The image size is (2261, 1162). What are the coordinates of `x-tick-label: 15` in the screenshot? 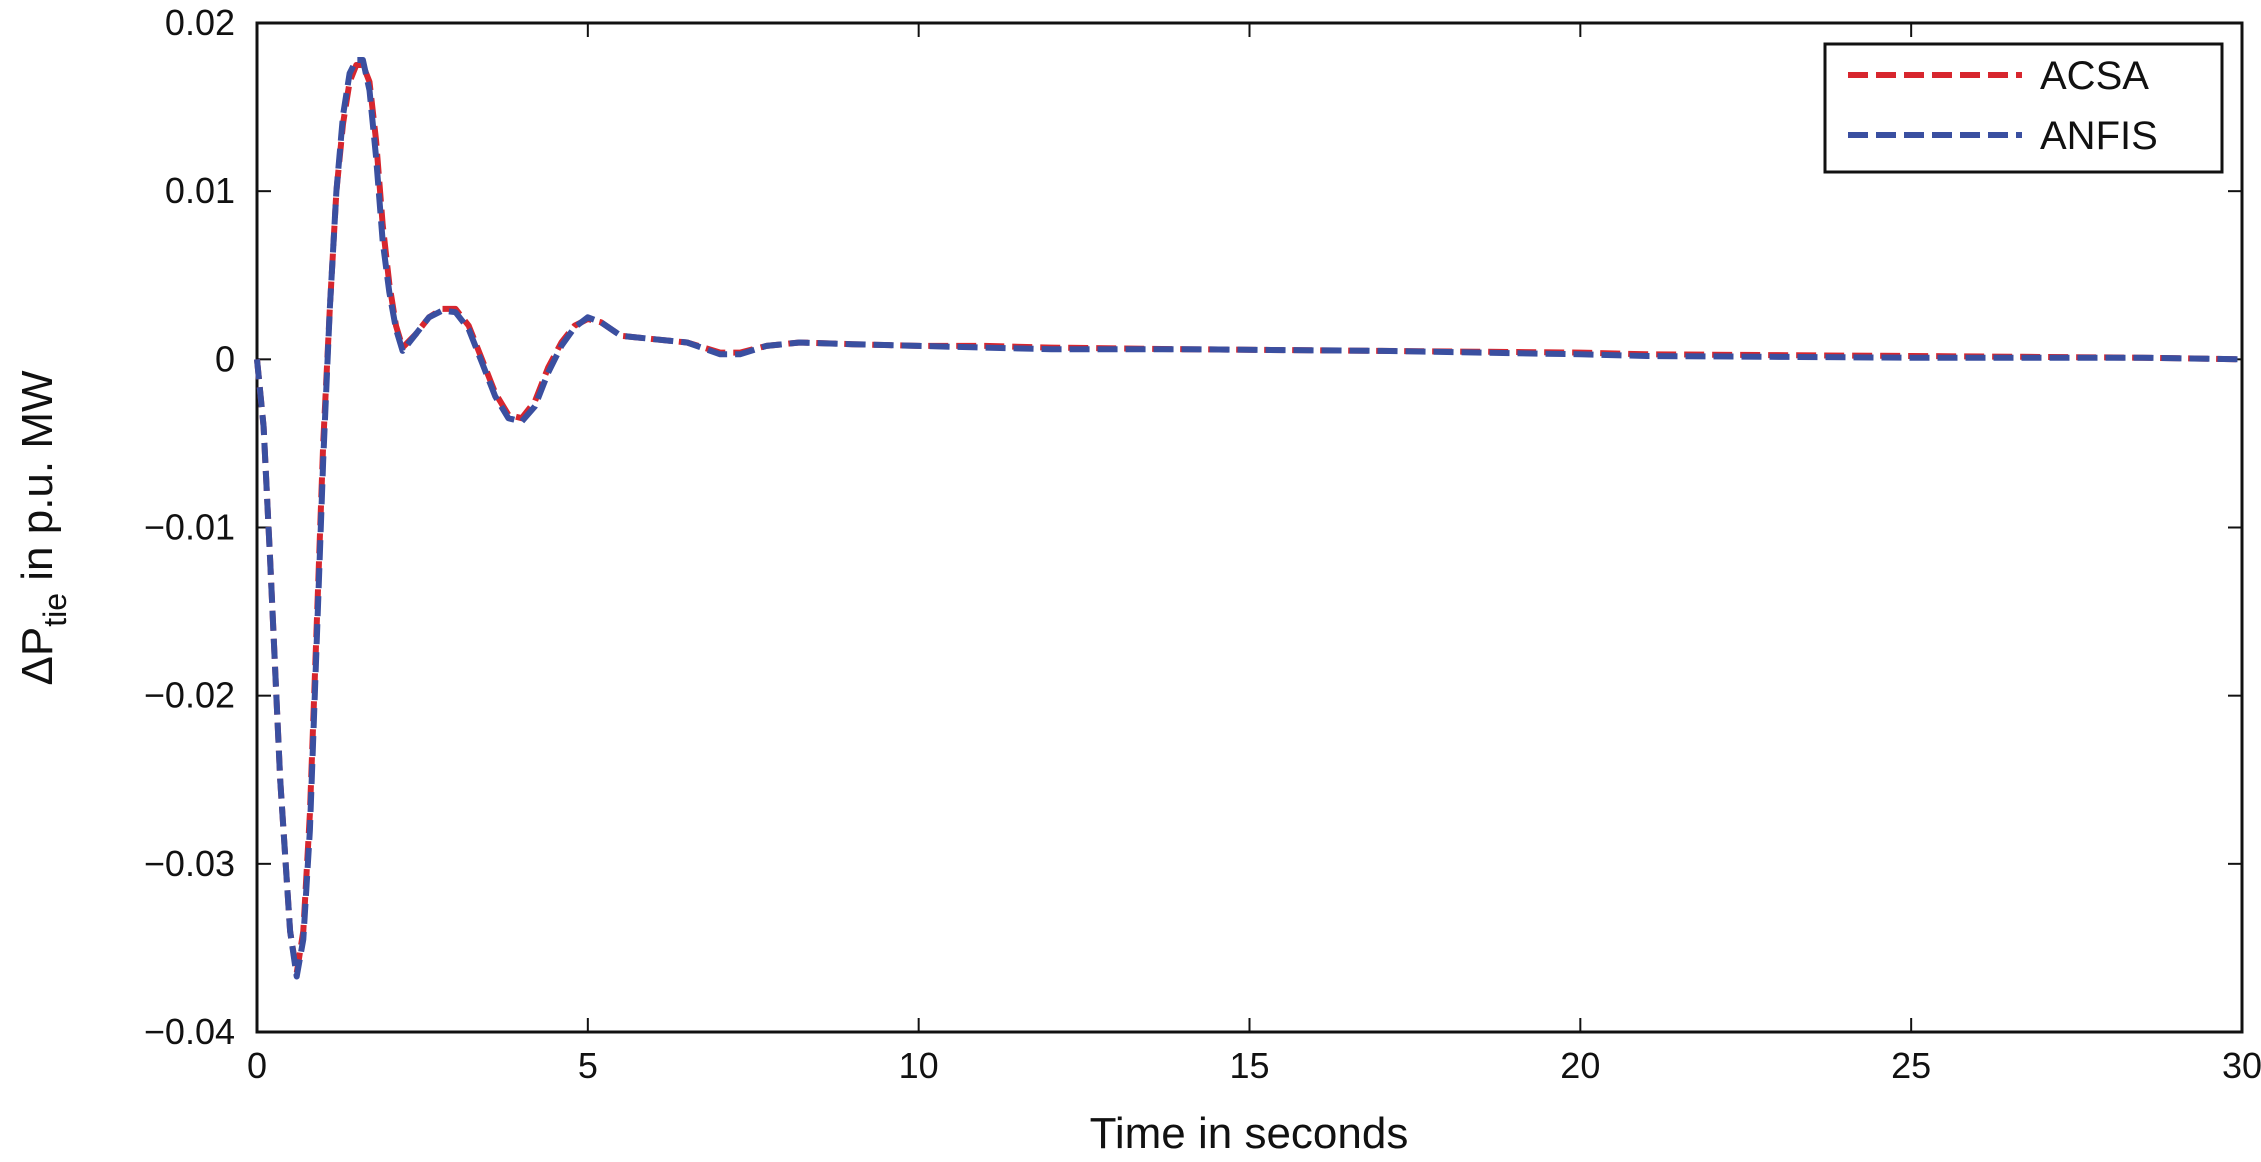 It's located at (1249, 1065).